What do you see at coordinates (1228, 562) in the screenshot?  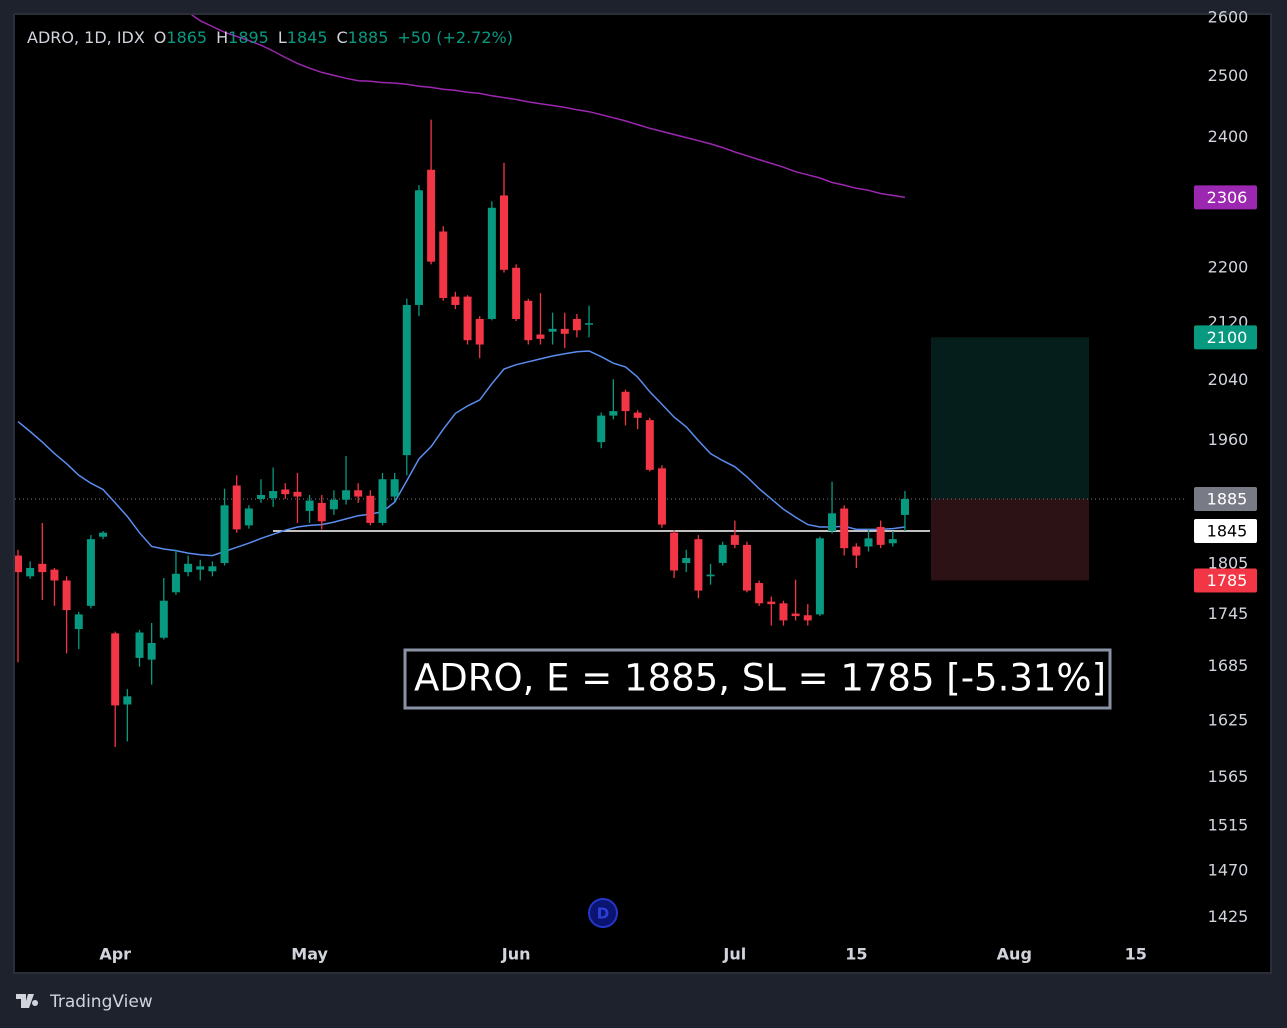 I see `y-tick-label: 1805` at bounding box center [1228, 562].